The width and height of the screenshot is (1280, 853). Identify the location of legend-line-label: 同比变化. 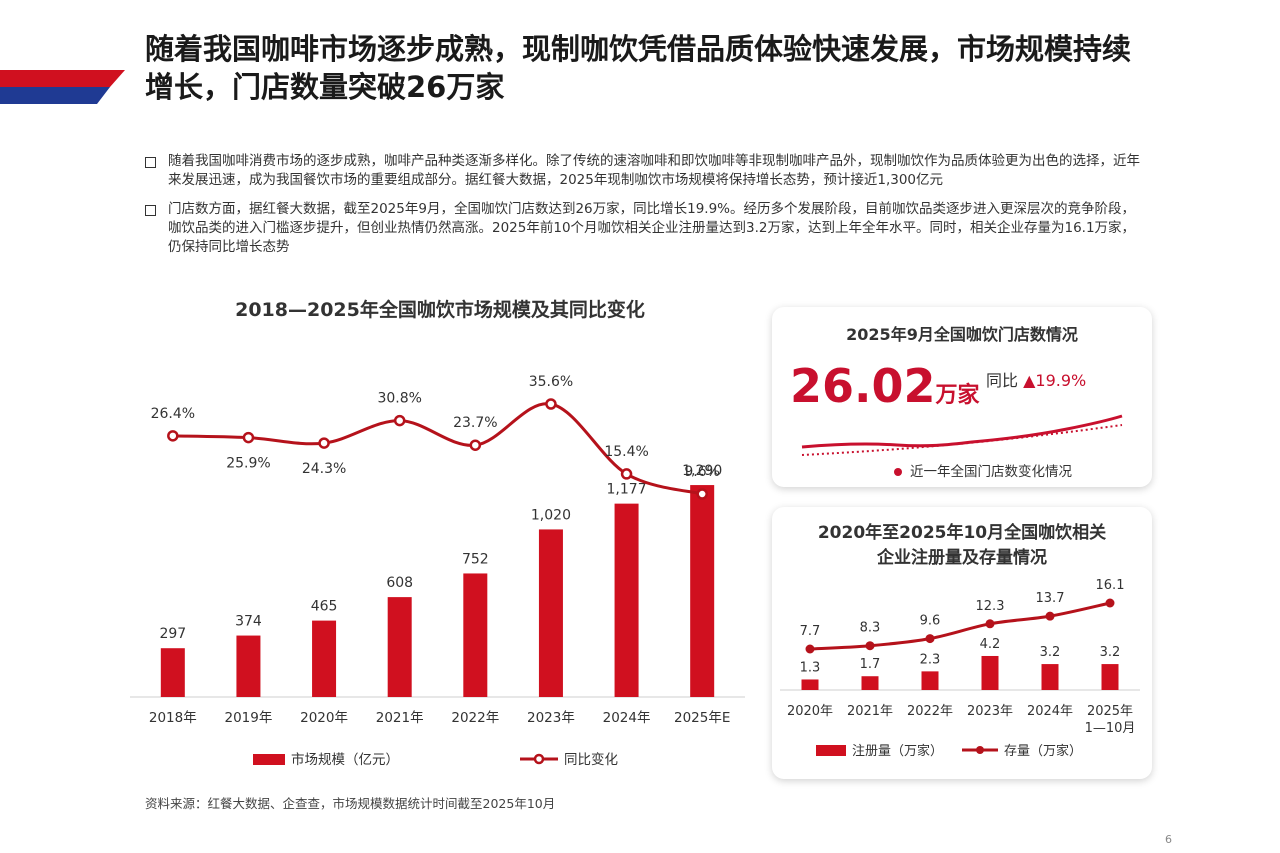
(591, 760).